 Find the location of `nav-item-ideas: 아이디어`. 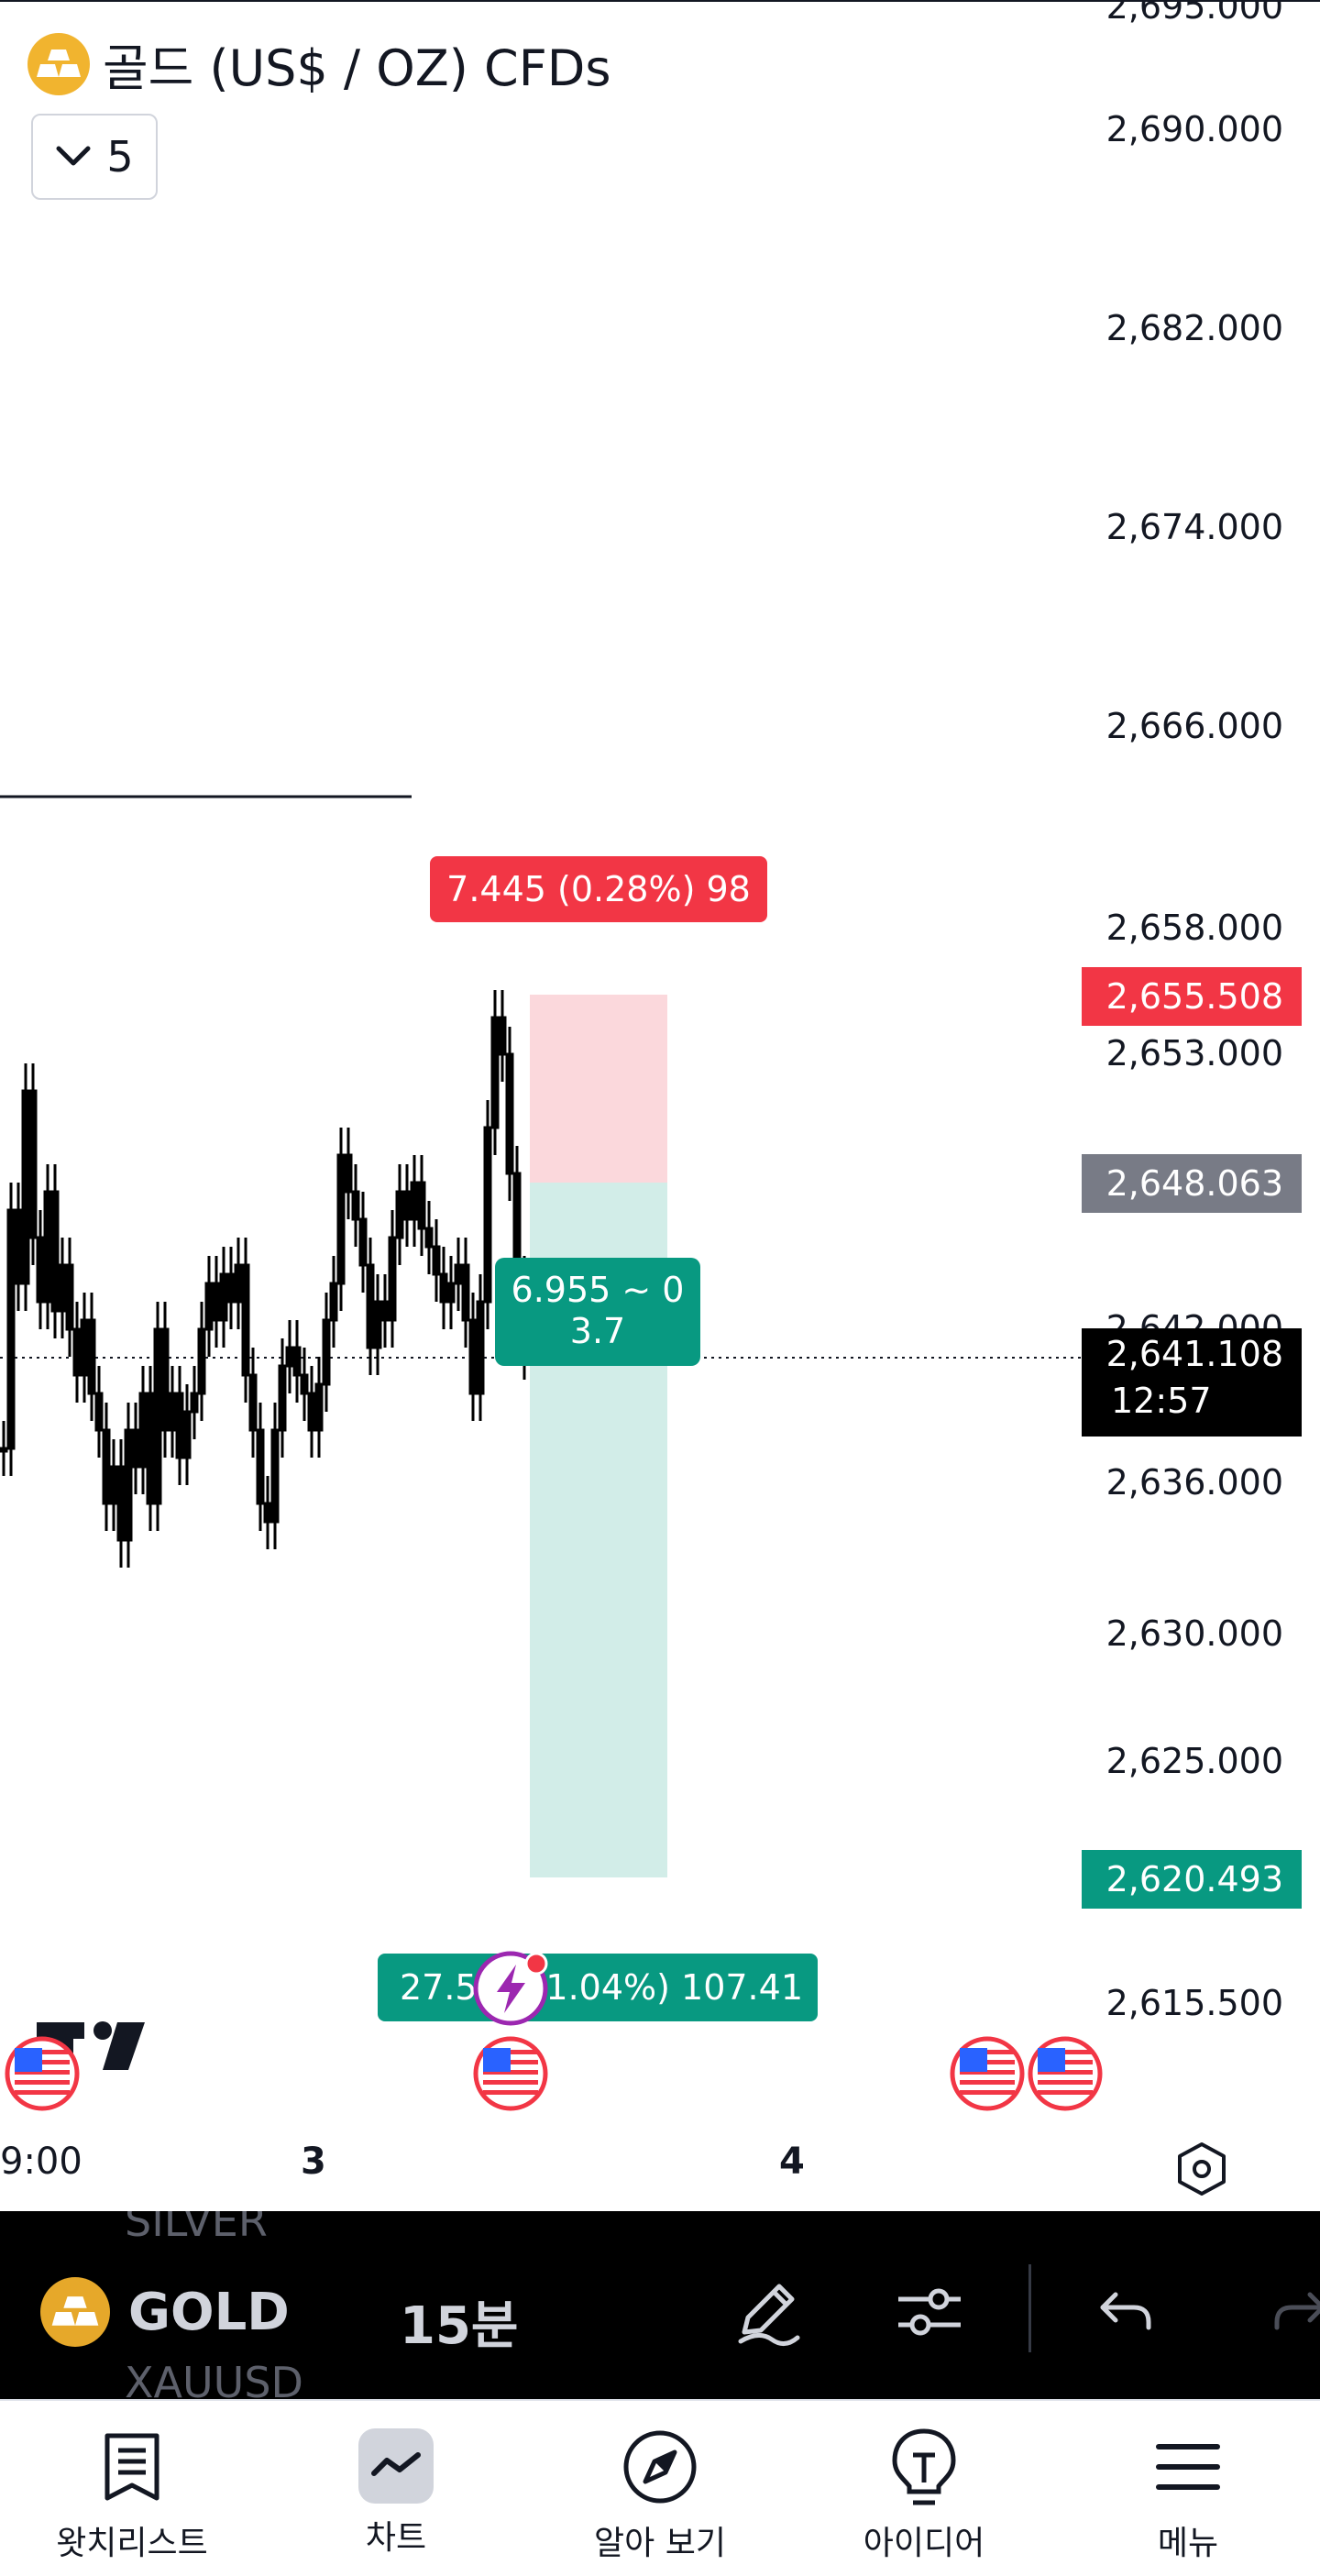

nav-item-ideas: 아이디어 is located at coordinates (924, 2488).